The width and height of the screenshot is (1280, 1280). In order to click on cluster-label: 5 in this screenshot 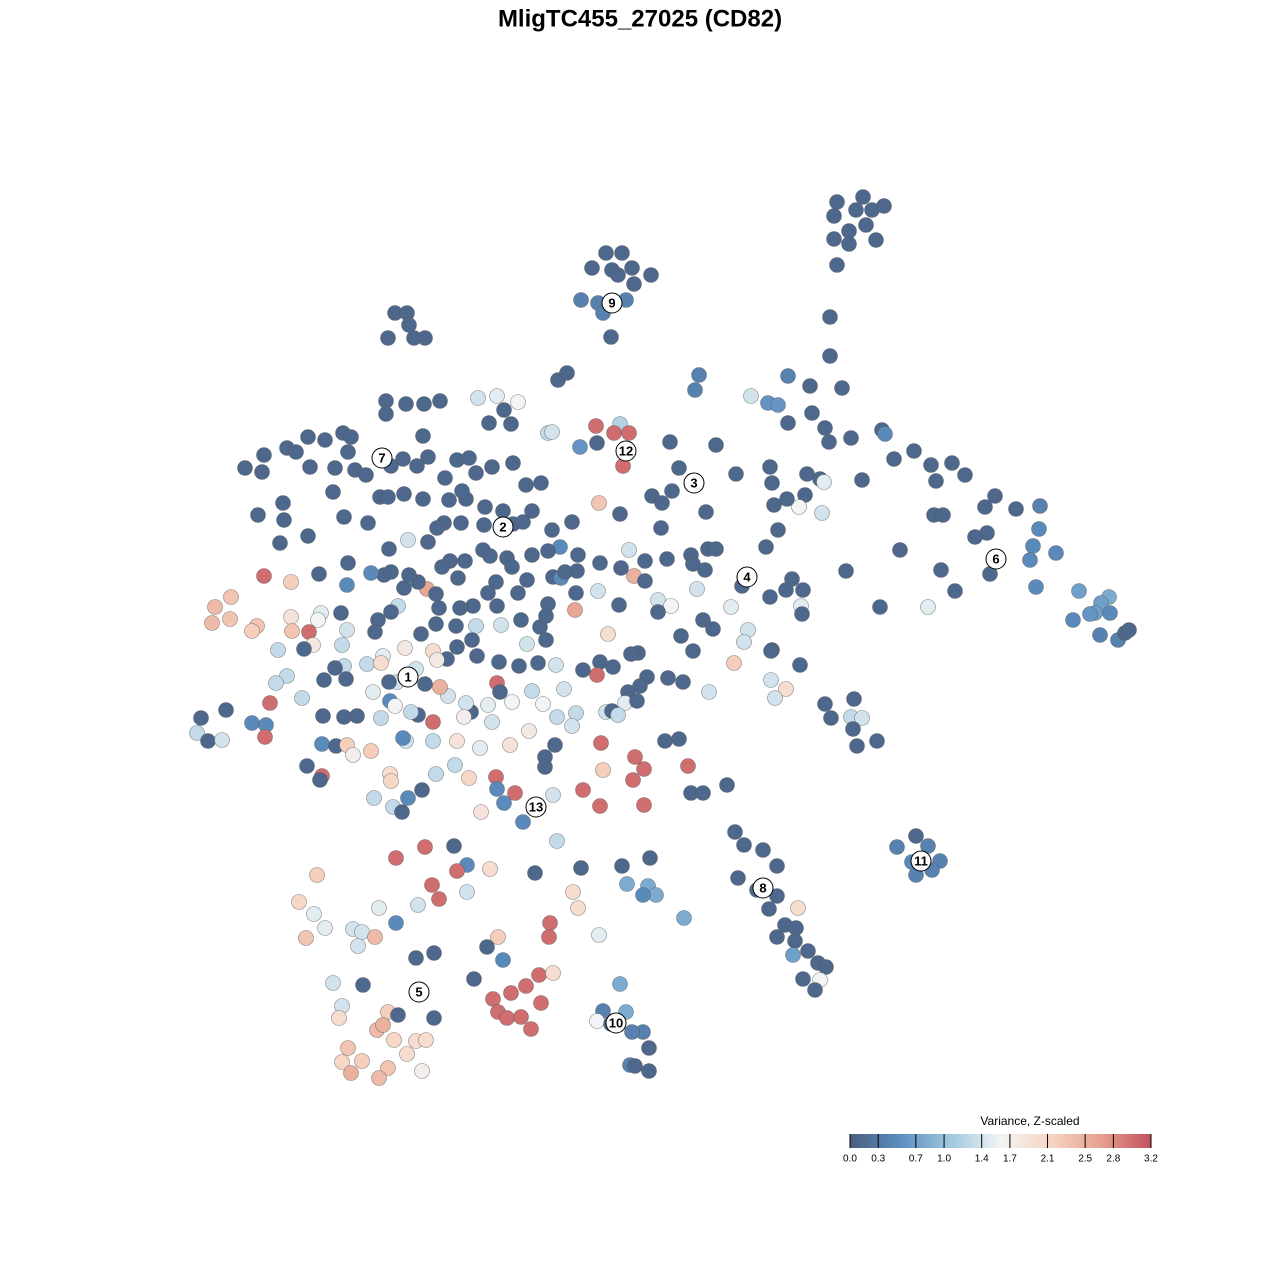, I will do `click(418, 991)`.